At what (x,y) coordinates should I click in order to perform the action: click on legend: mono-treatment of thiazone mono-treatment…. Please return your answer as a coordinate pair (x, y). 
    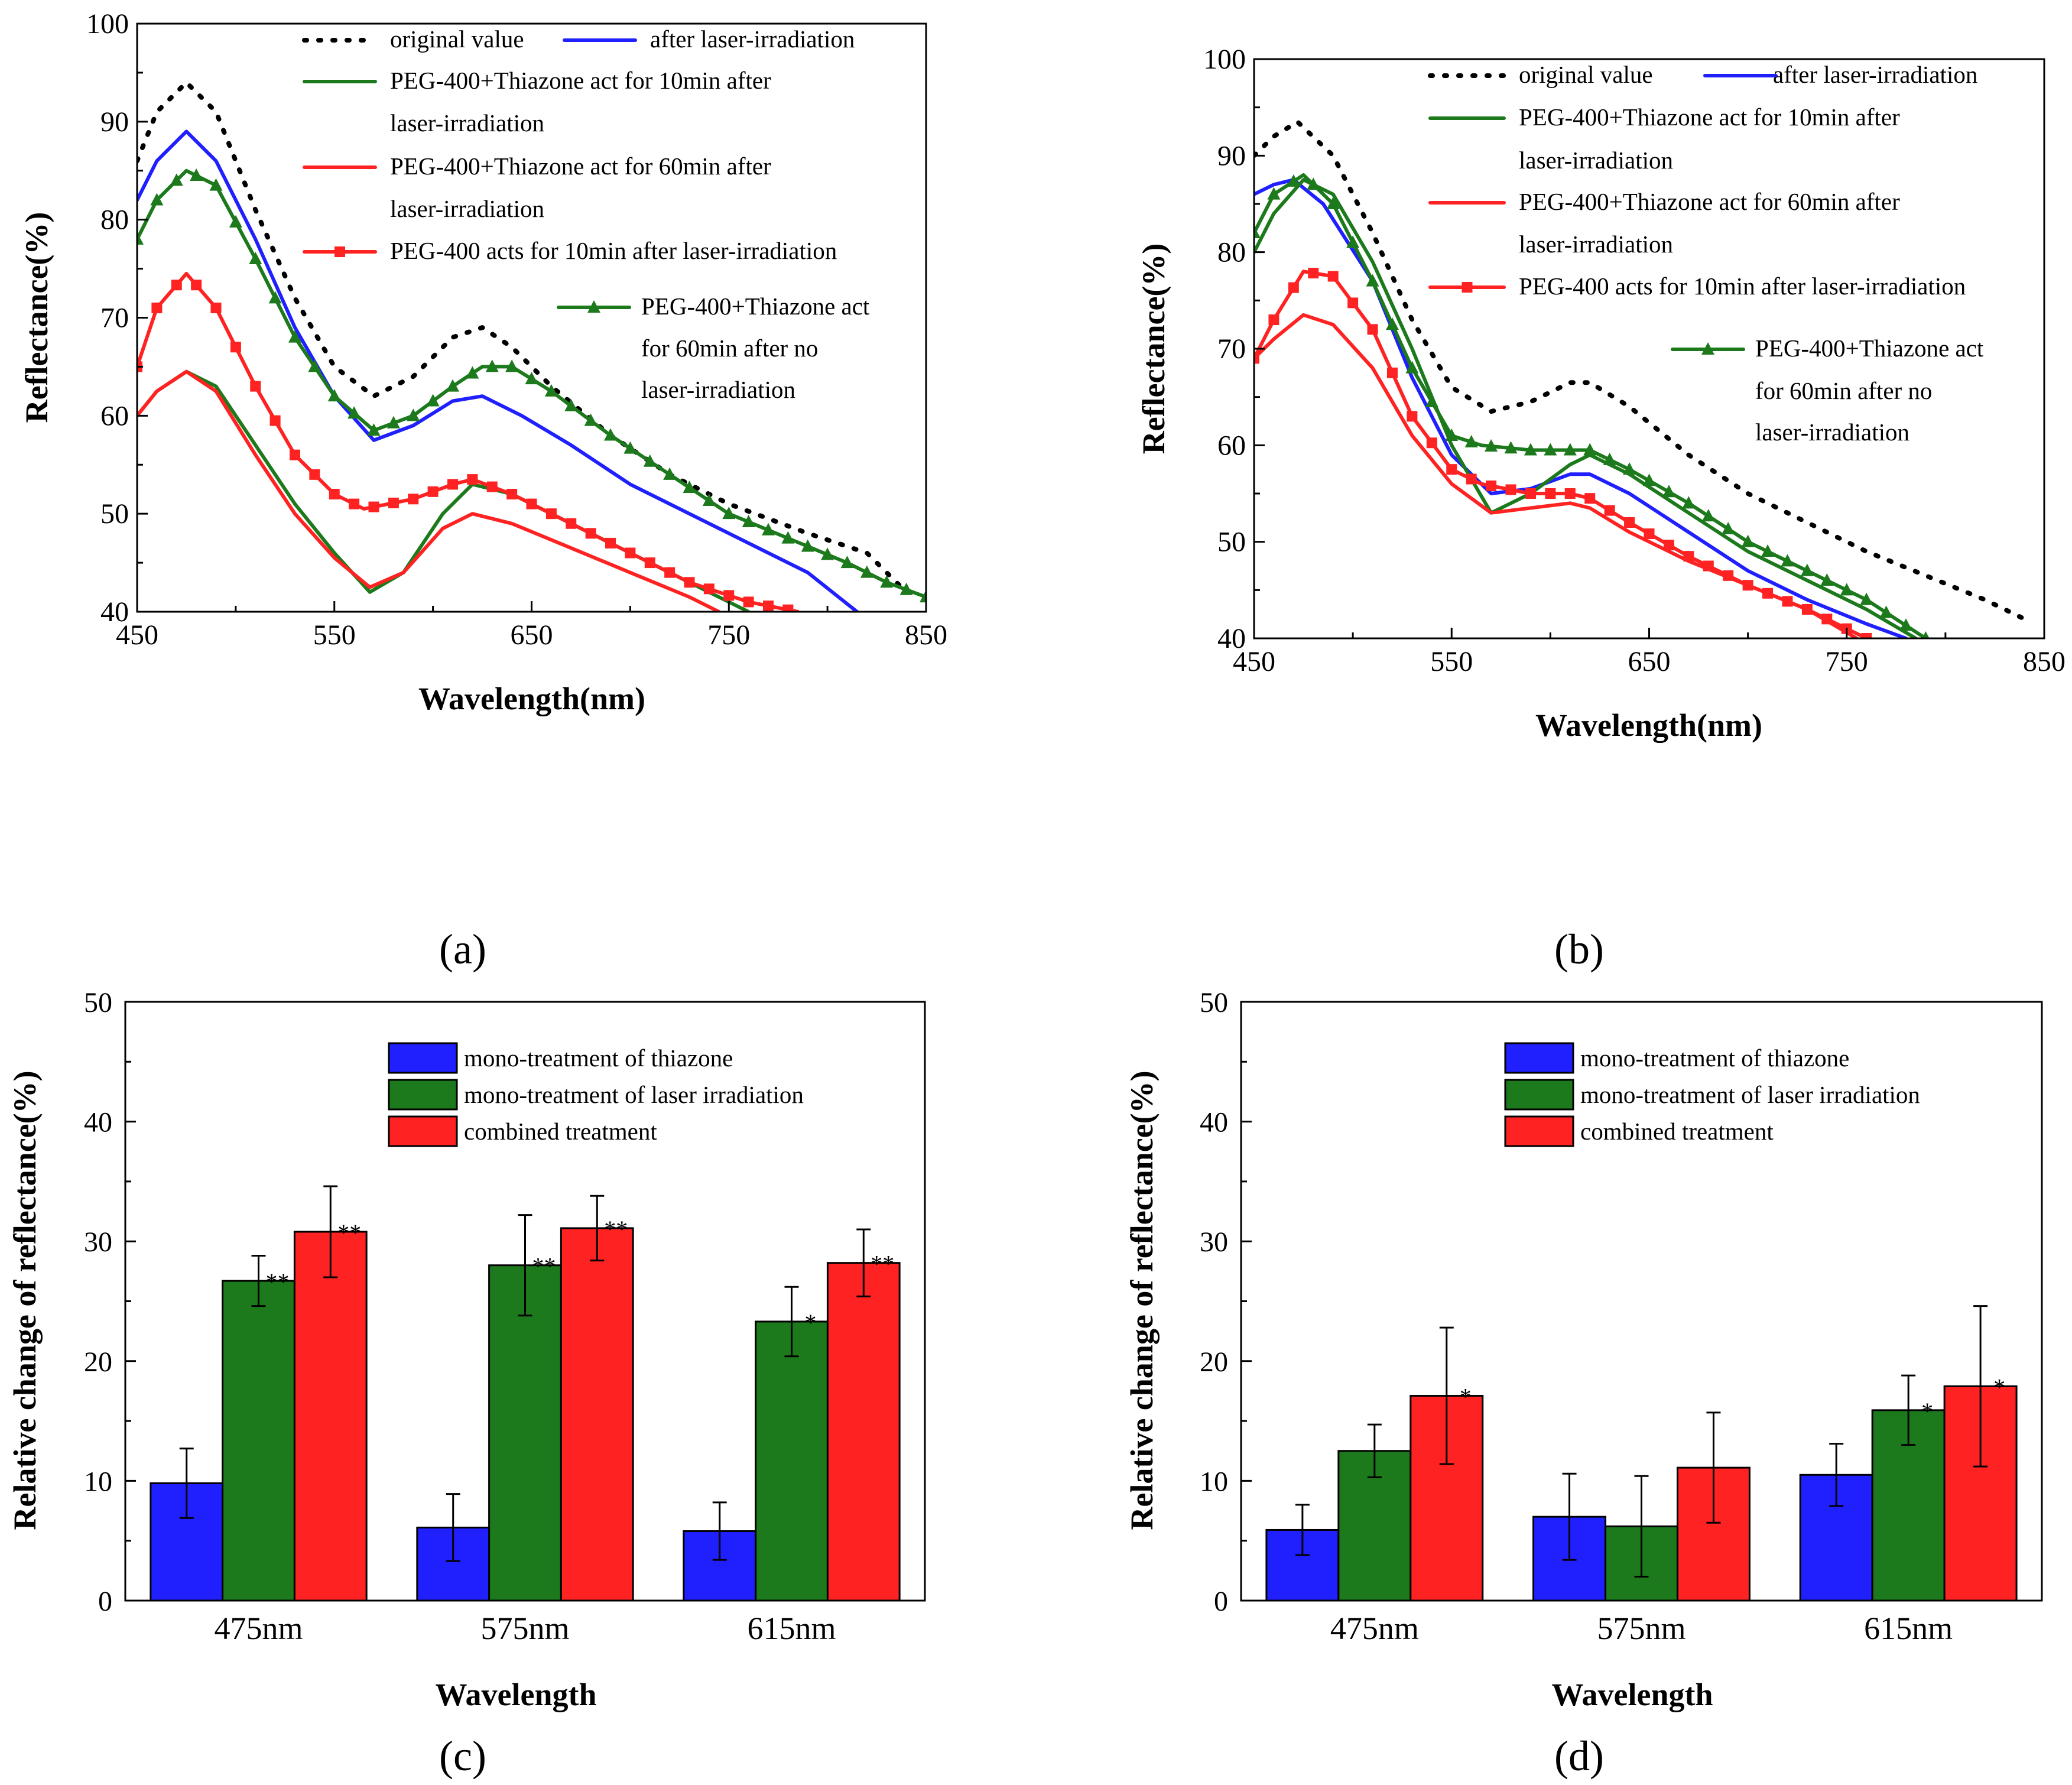
    Looking at the image, I should click on (1712, 1094).